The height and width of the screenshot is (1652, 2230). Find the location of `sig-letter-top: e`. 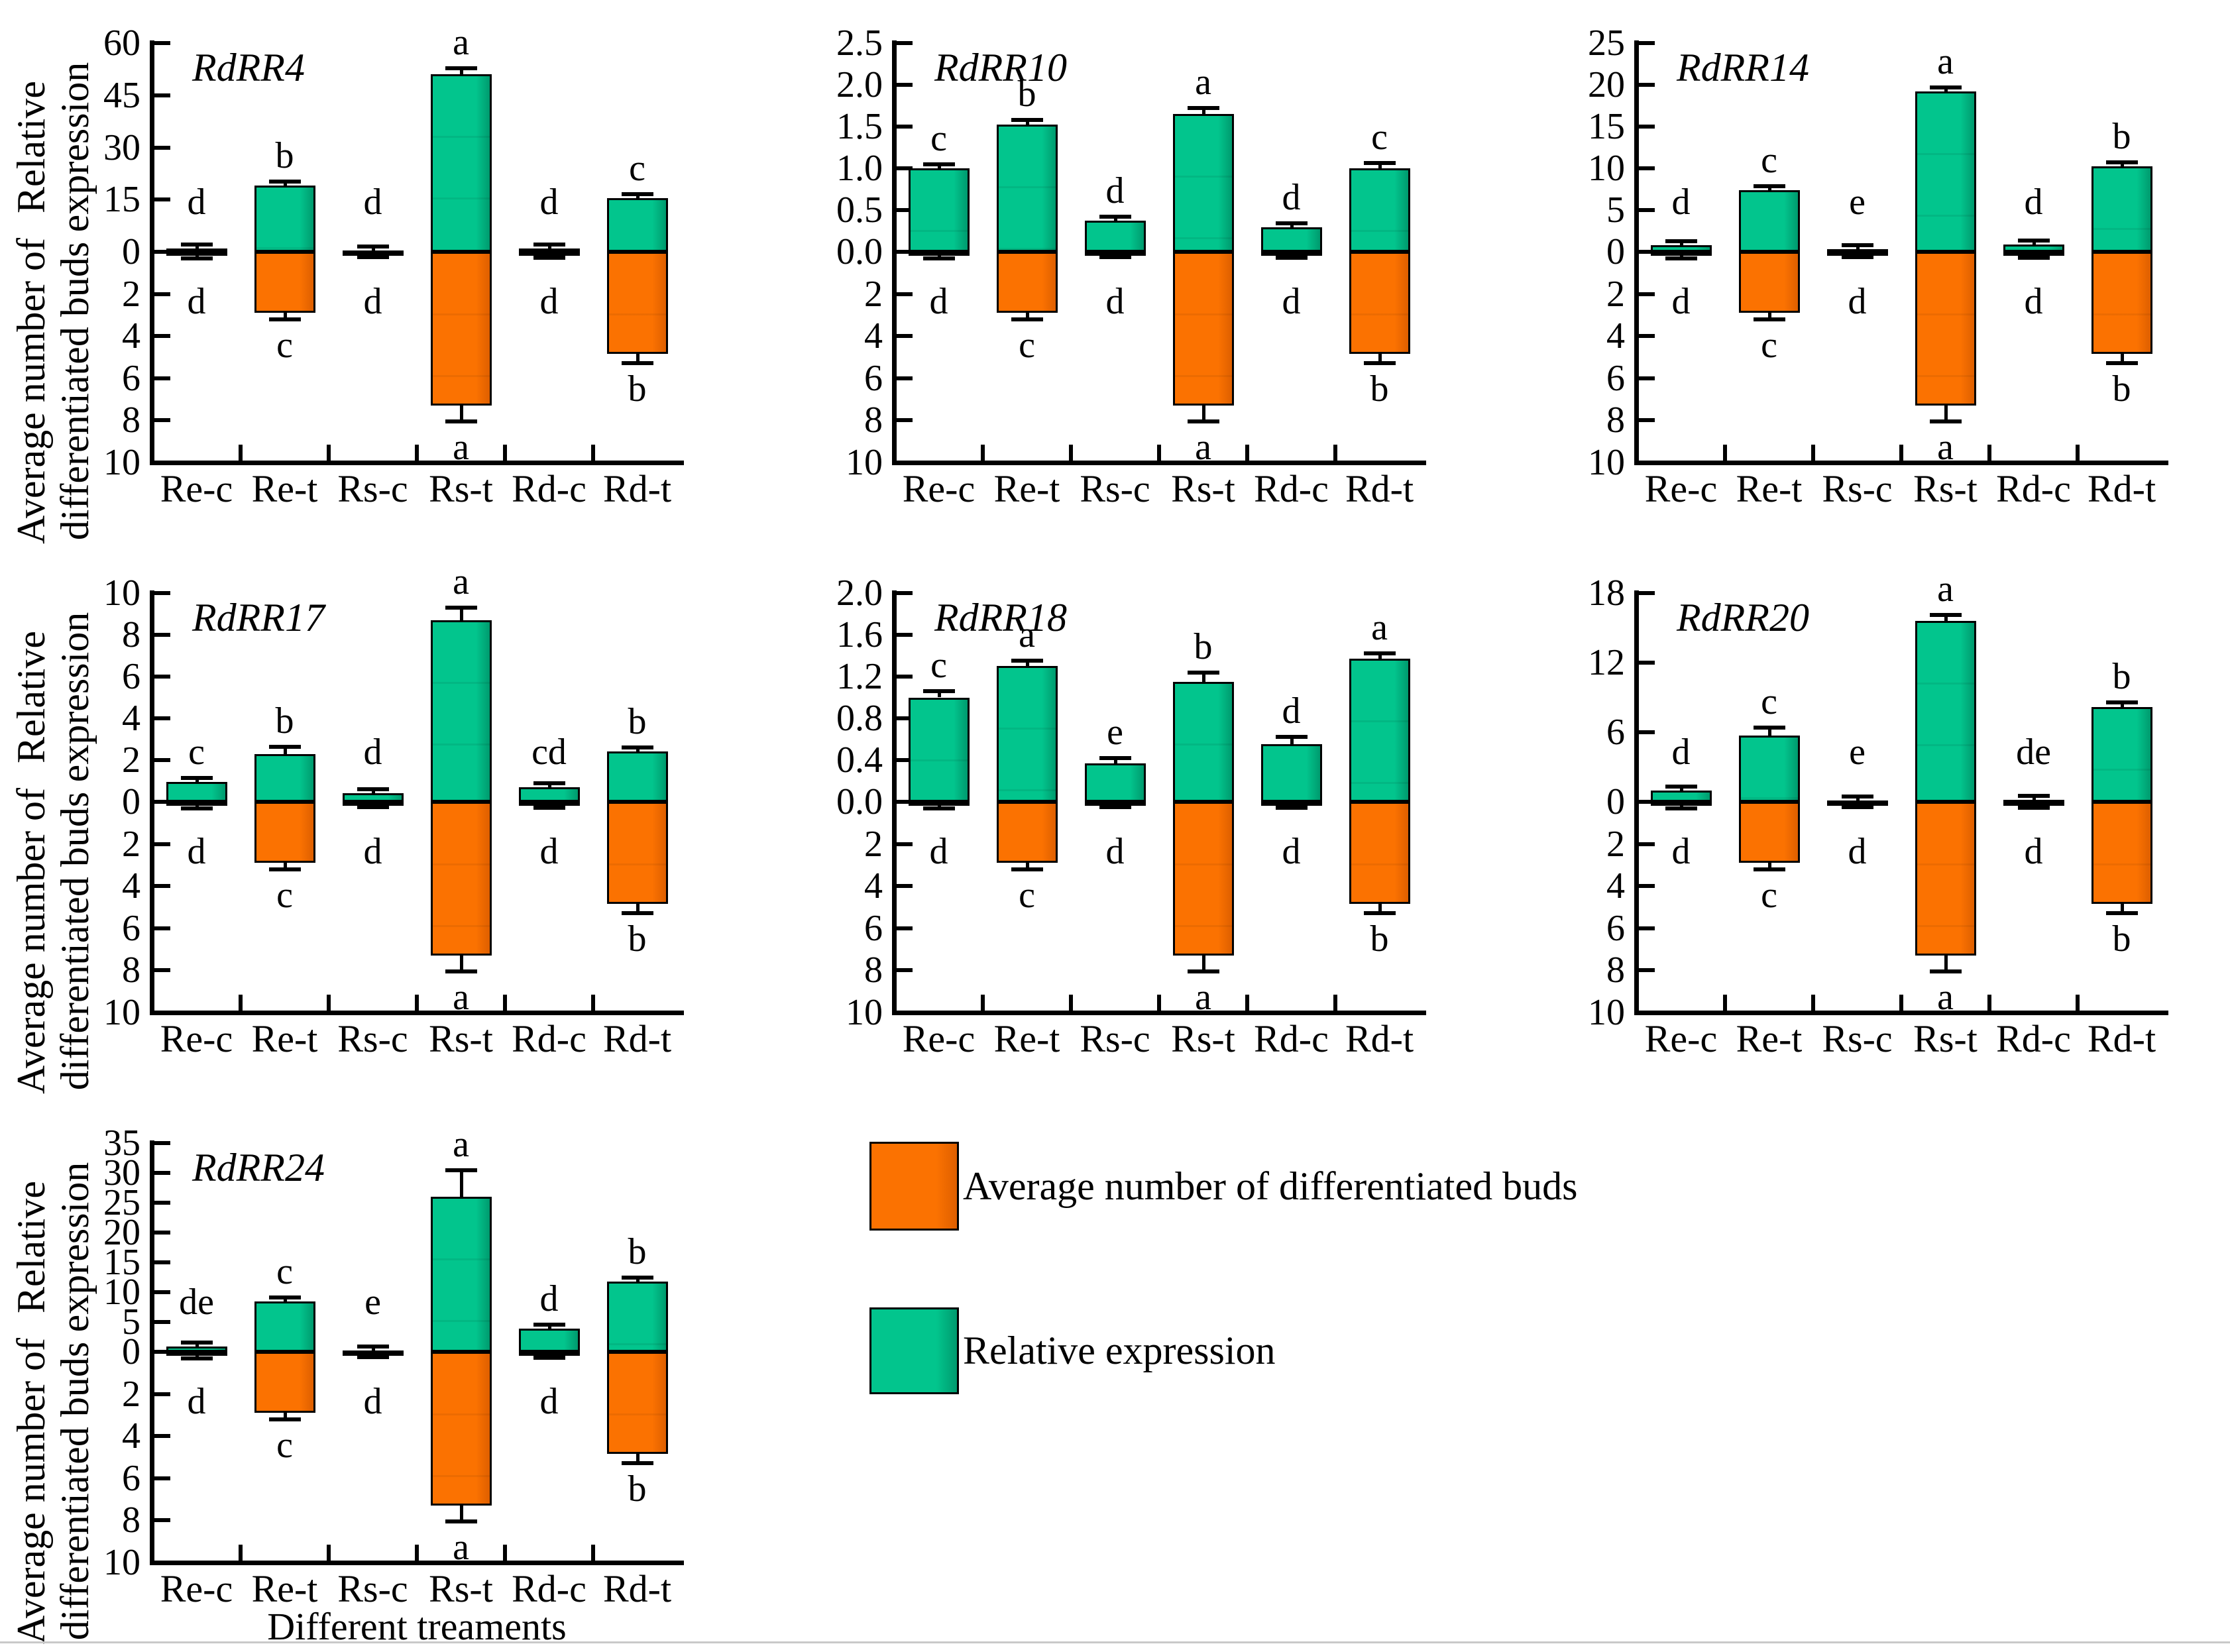

sig-letter-top: e is located at coordinates (1857, 203).